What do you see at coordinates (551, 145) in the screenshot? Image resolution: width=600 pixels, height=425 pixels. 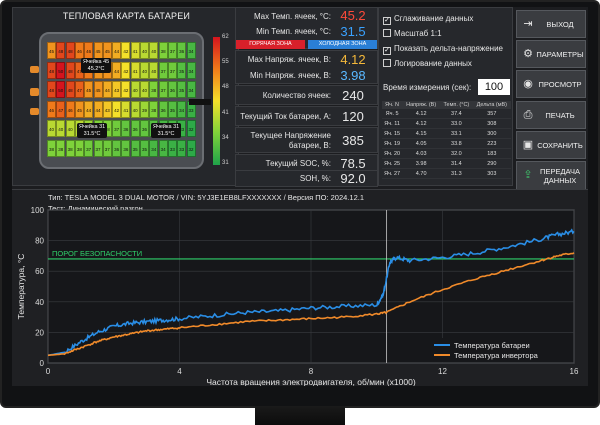 I see `save-button: ▣ СОХРАНИТЬ` at bounding box center [551, 145].